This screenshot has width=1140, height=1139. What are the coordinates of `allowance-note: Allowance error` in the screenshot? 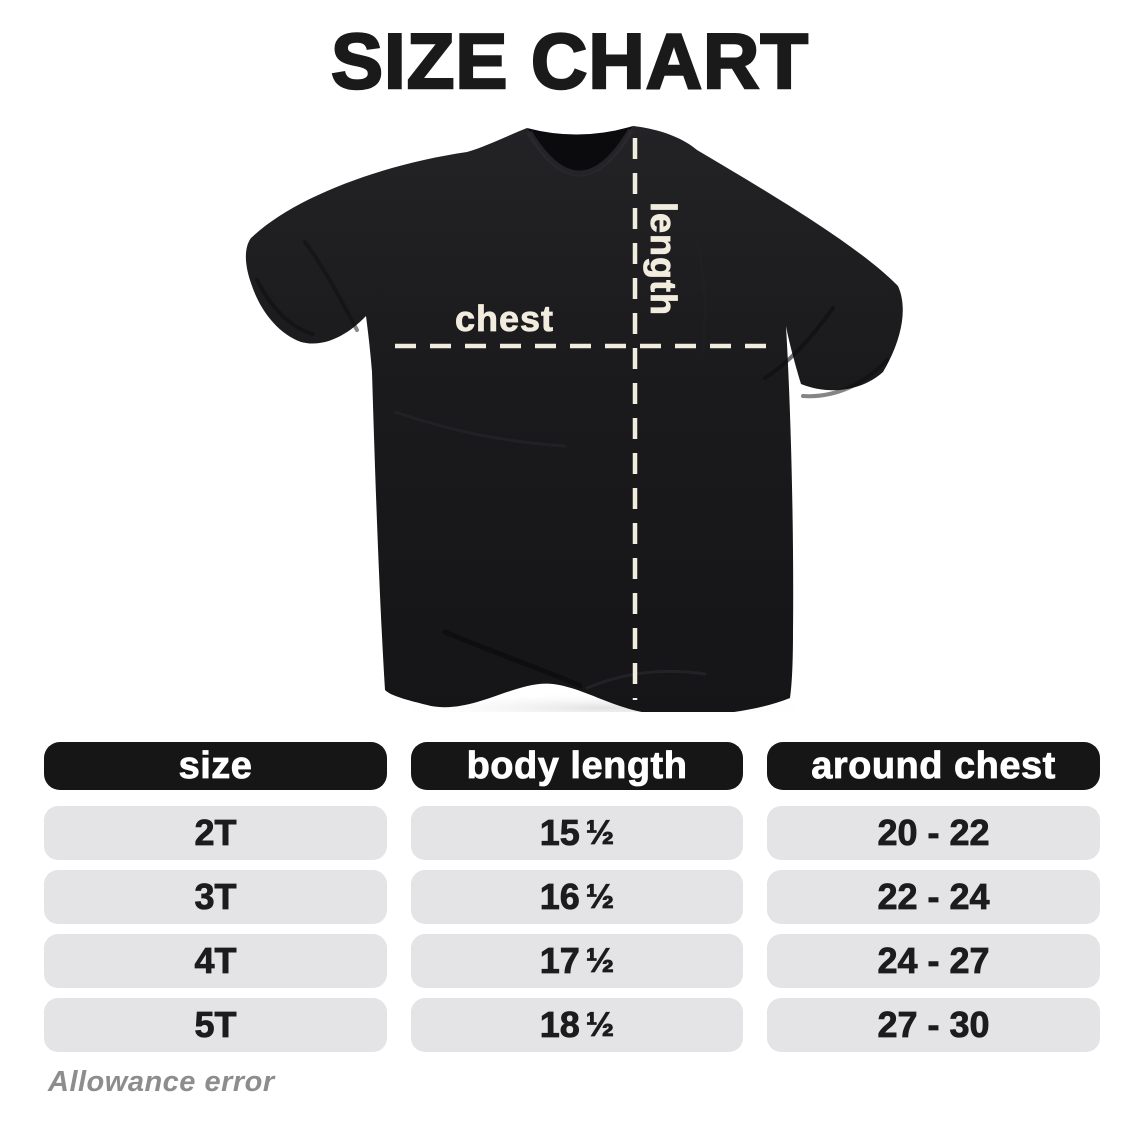 It's located at (161, 1082).